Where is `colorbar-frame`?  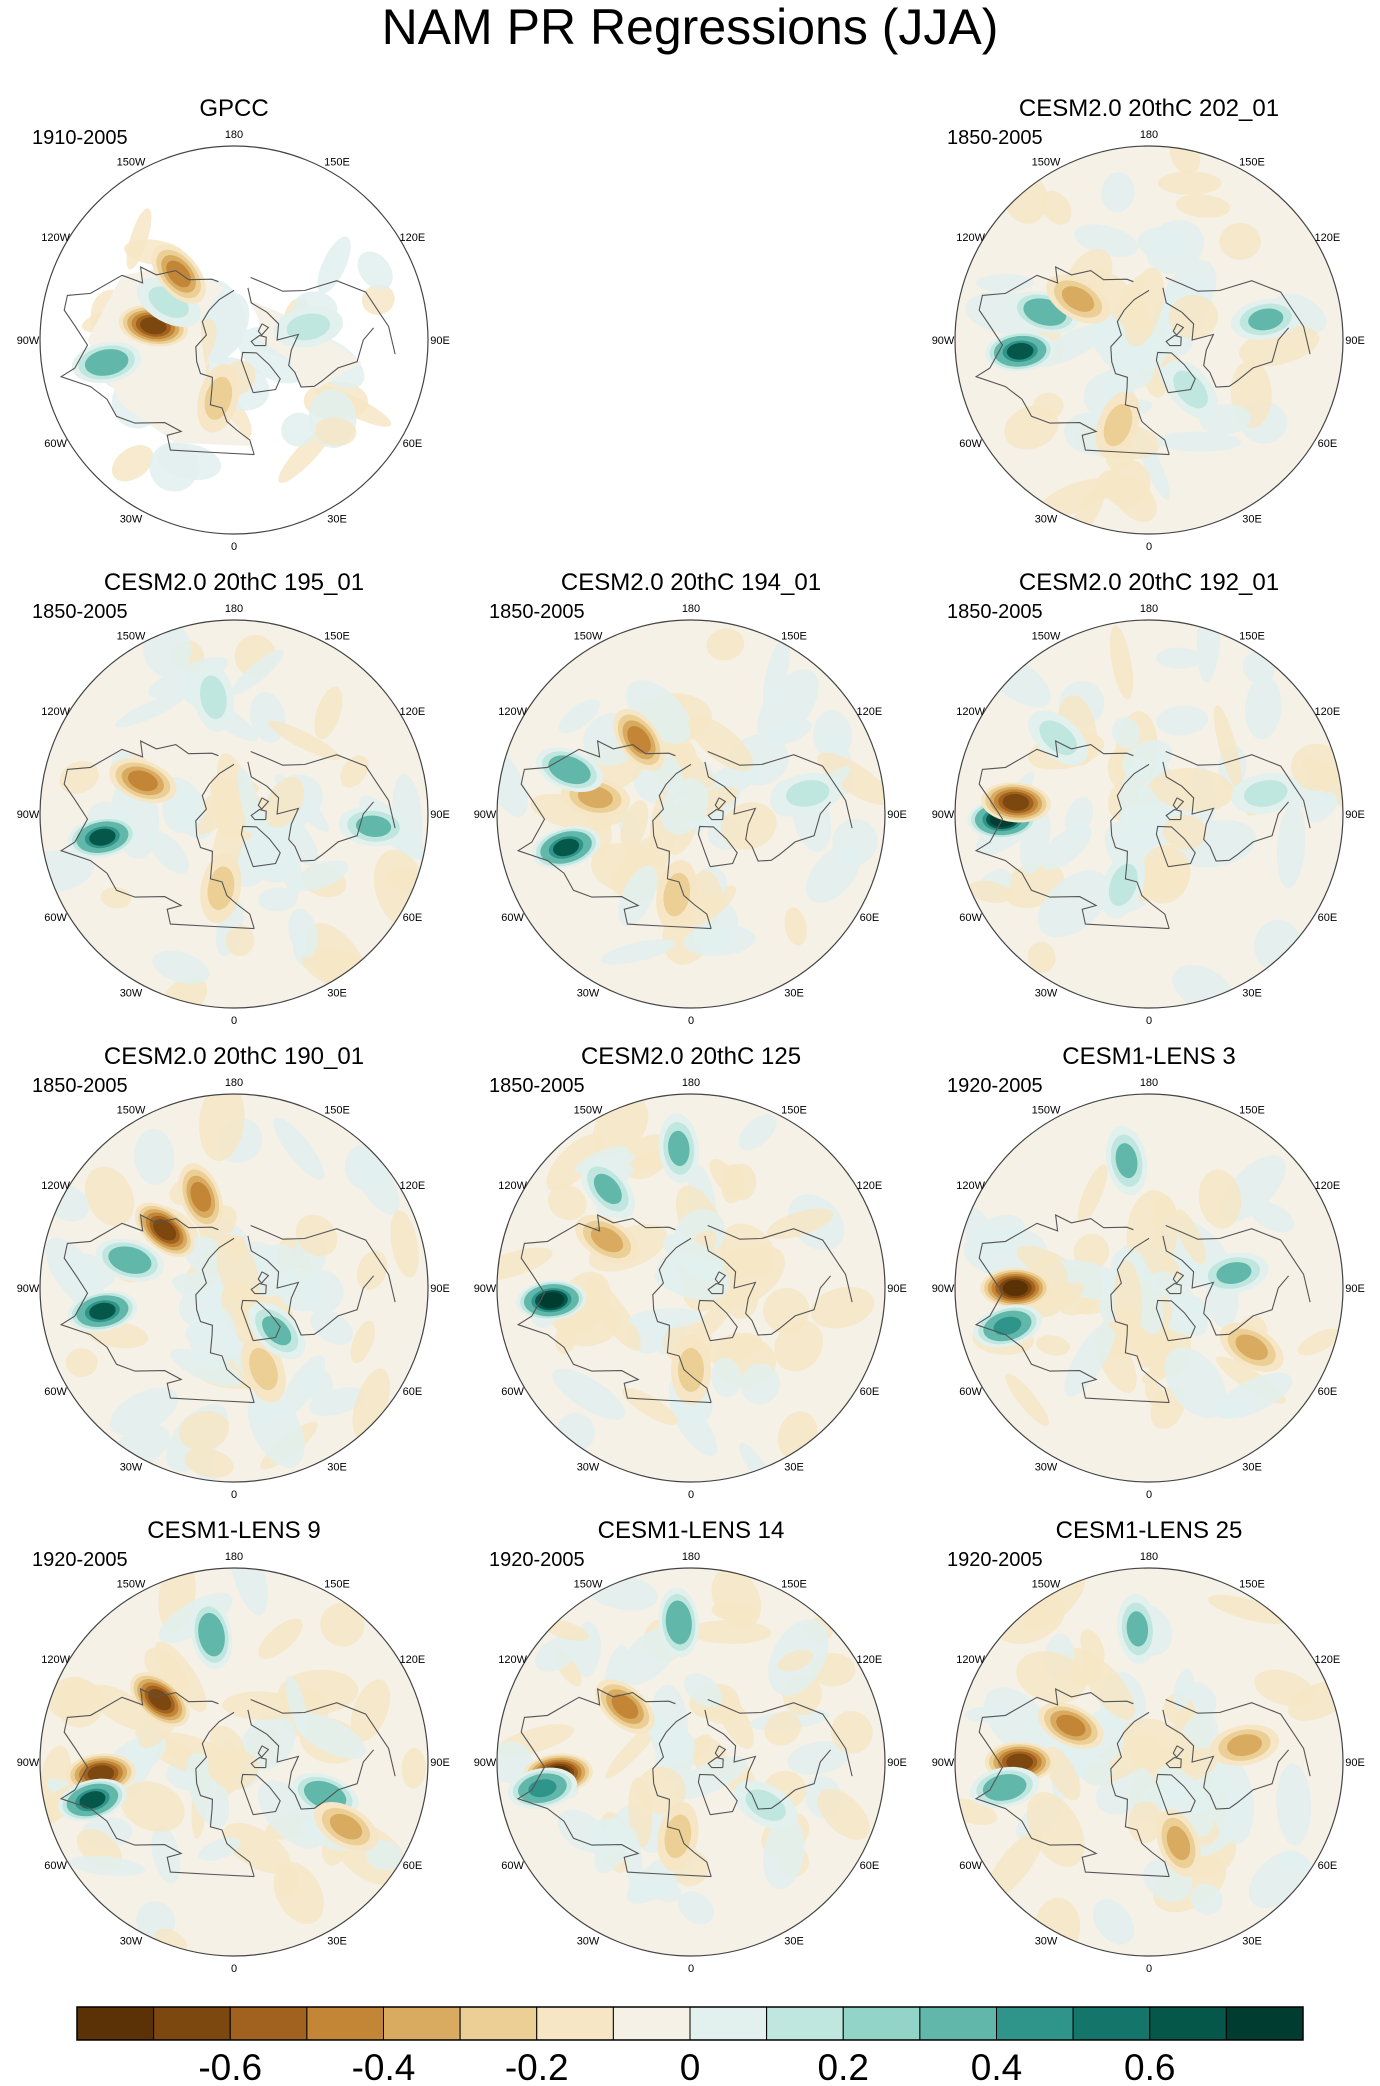 colorbar-frame is located at coordinates (690, 2023).